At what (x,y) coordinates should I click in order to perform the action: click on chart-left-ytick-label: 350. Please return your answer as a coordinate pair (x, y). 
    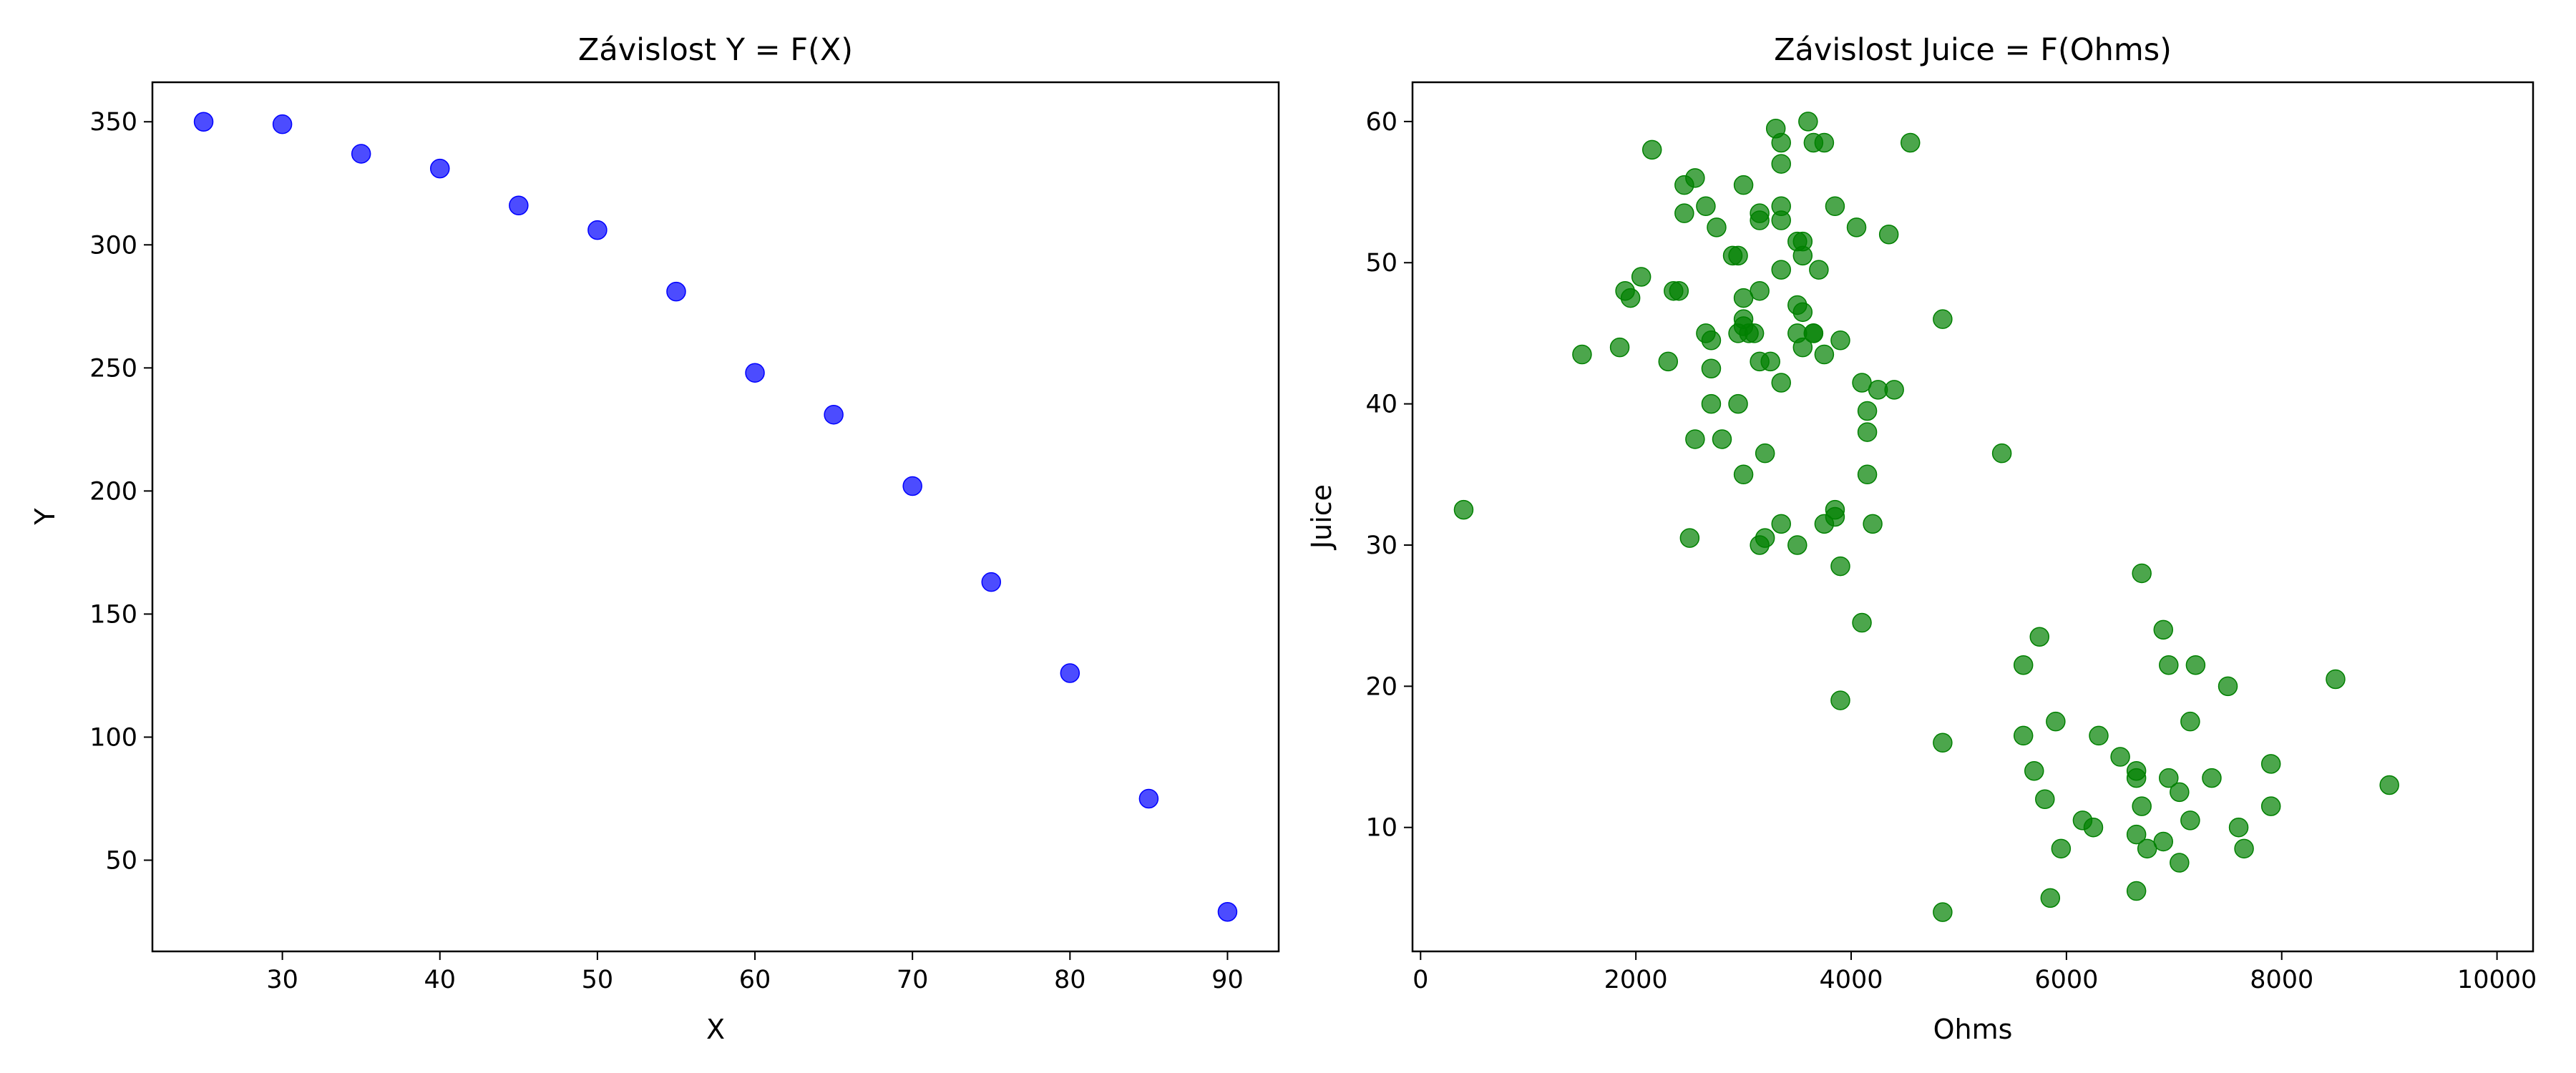
    Looking at the image, I should click on (113, 123).